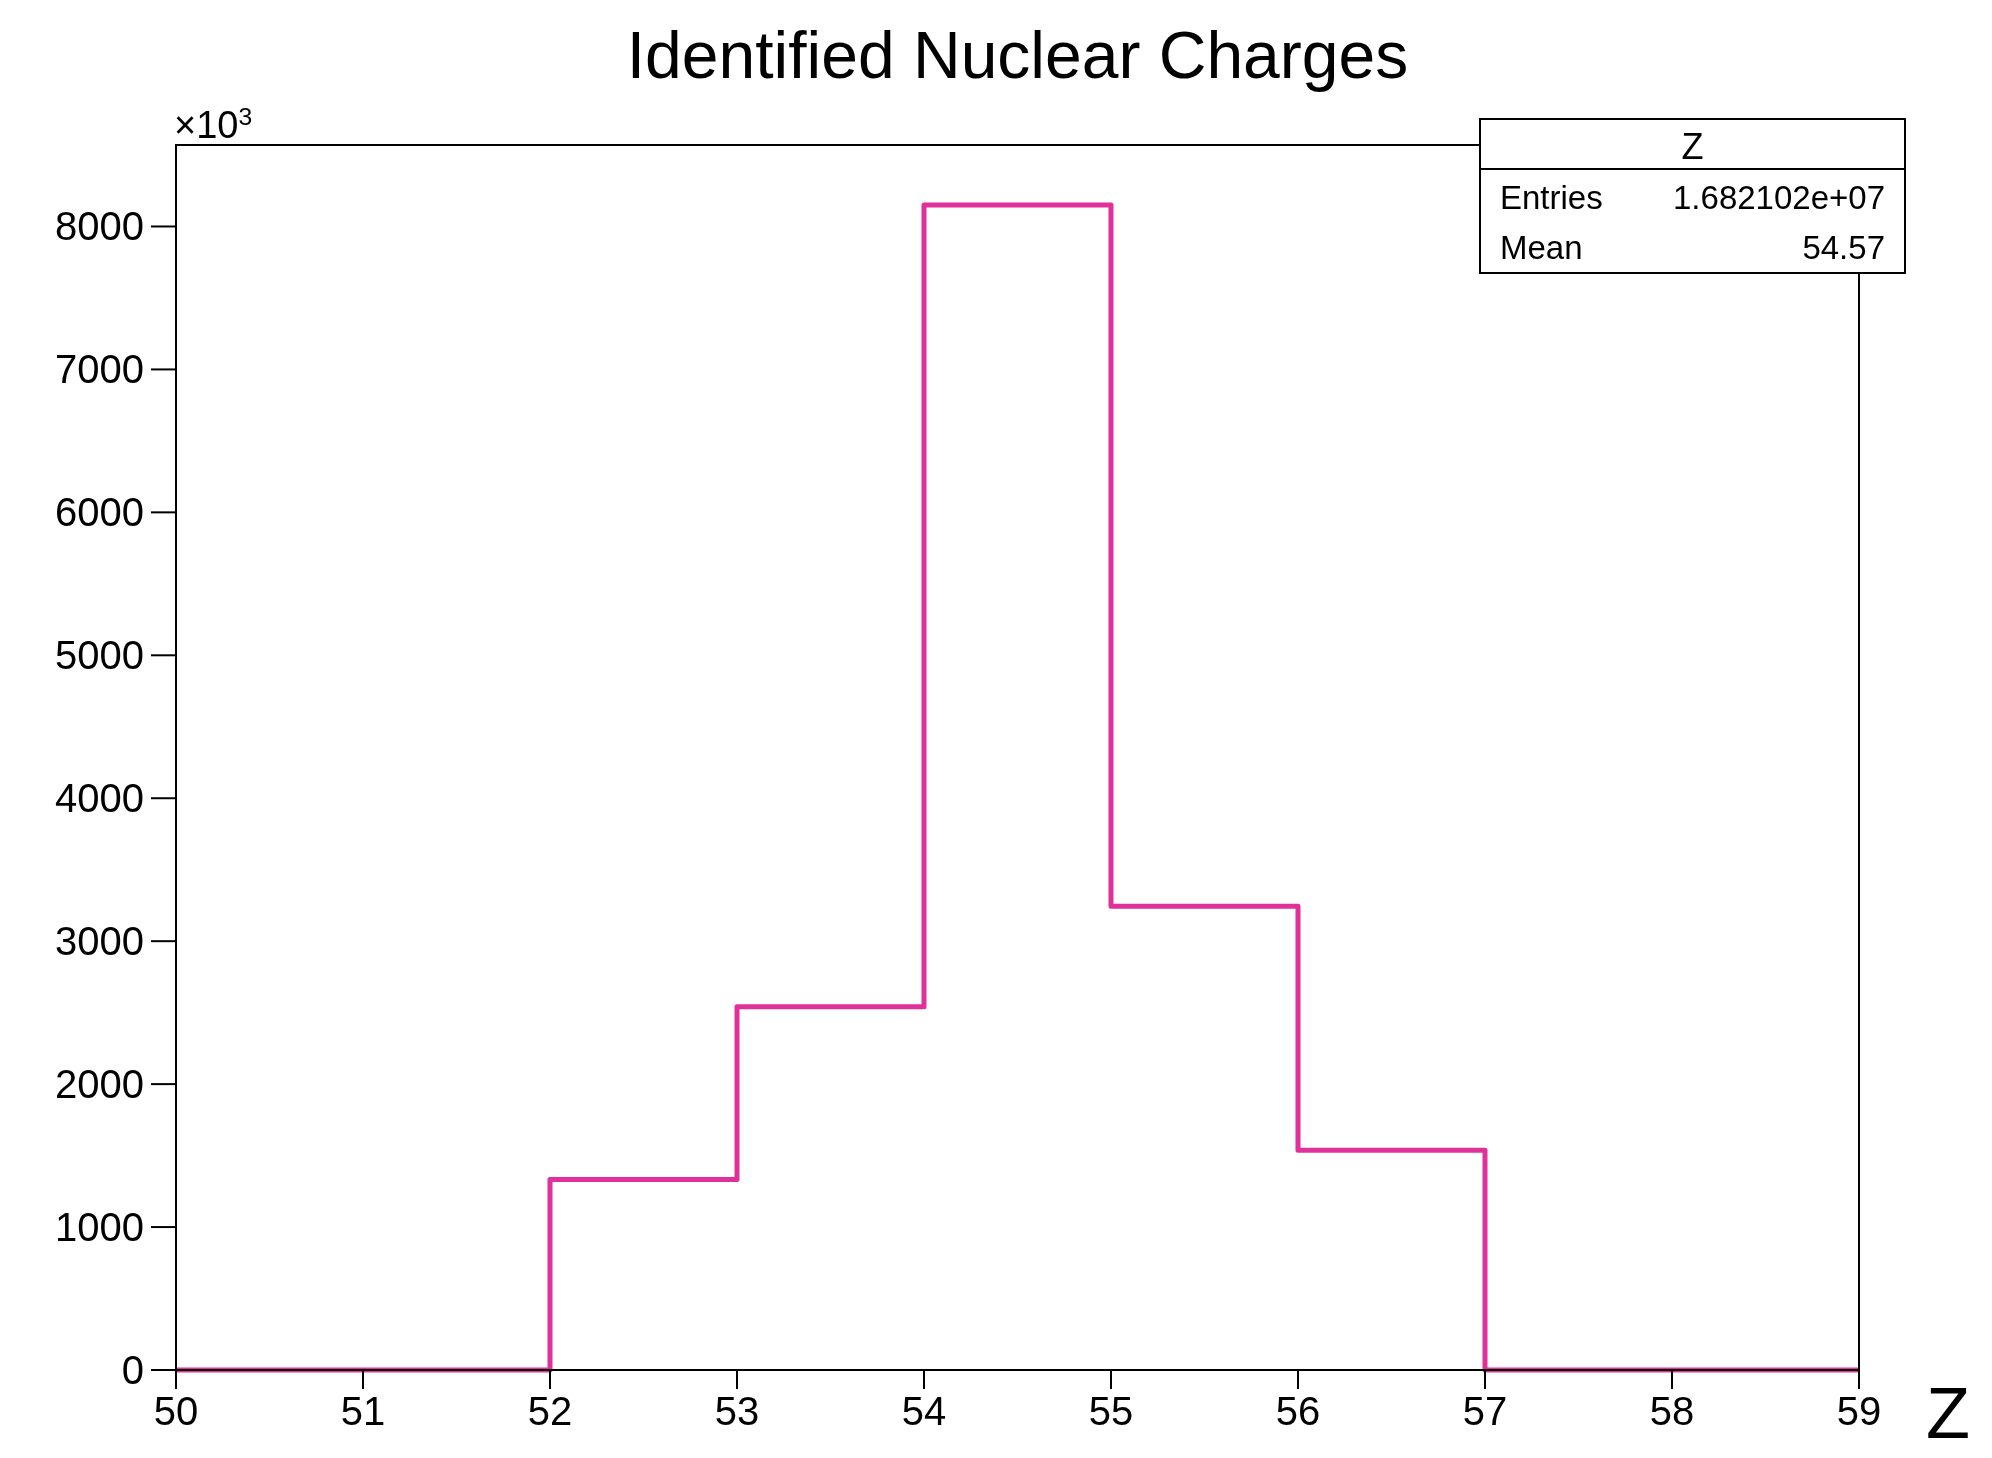 The image size is (1992, 1458). I want to click on annotation: Mean, so click(1541, 247).